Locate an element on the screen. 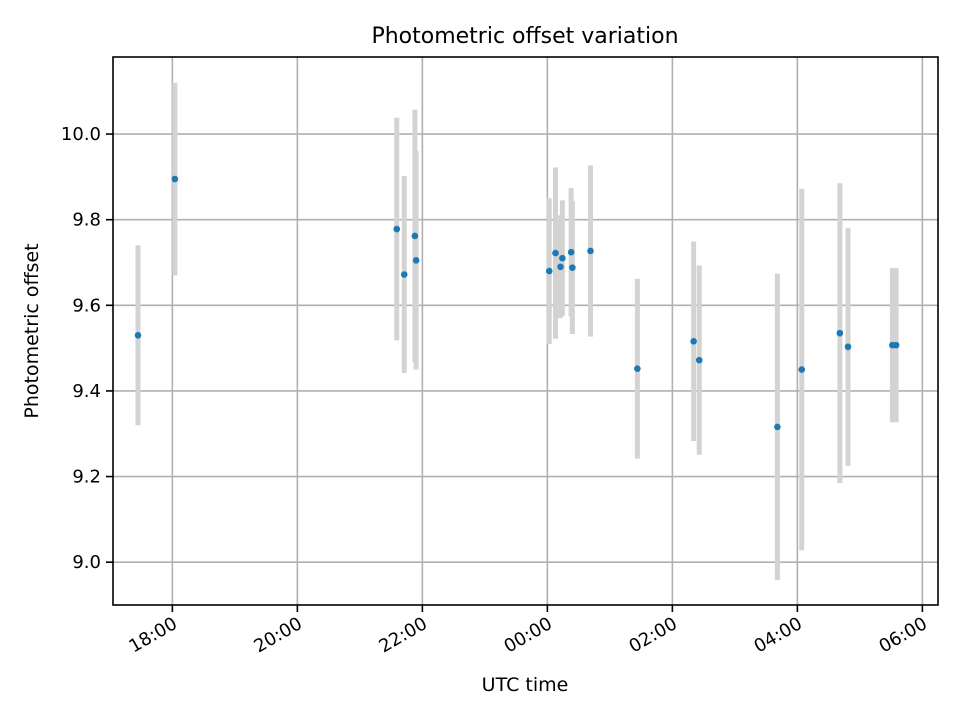 Image resolution: width=960 pixels, height=720 pixels. chart-title: Photometric offset variation is located at coordinates (524, 36).